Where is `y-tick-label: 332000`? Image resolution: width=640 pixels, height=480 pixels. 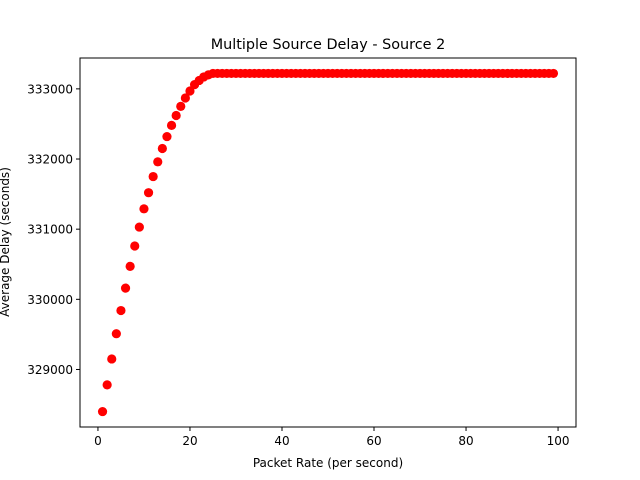 y-tick-label: 332000 is located at coordinates (50, 160).